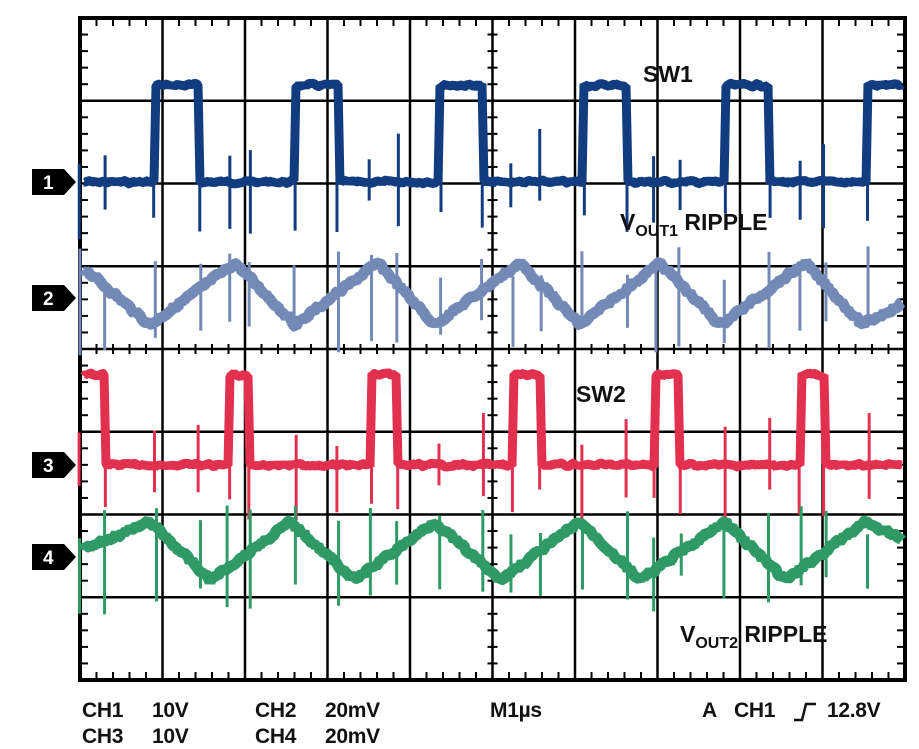 Image resolution: width=919 pixels, height=749 pixels. I want to click on ch4-label: CH4, so click(276, 736).